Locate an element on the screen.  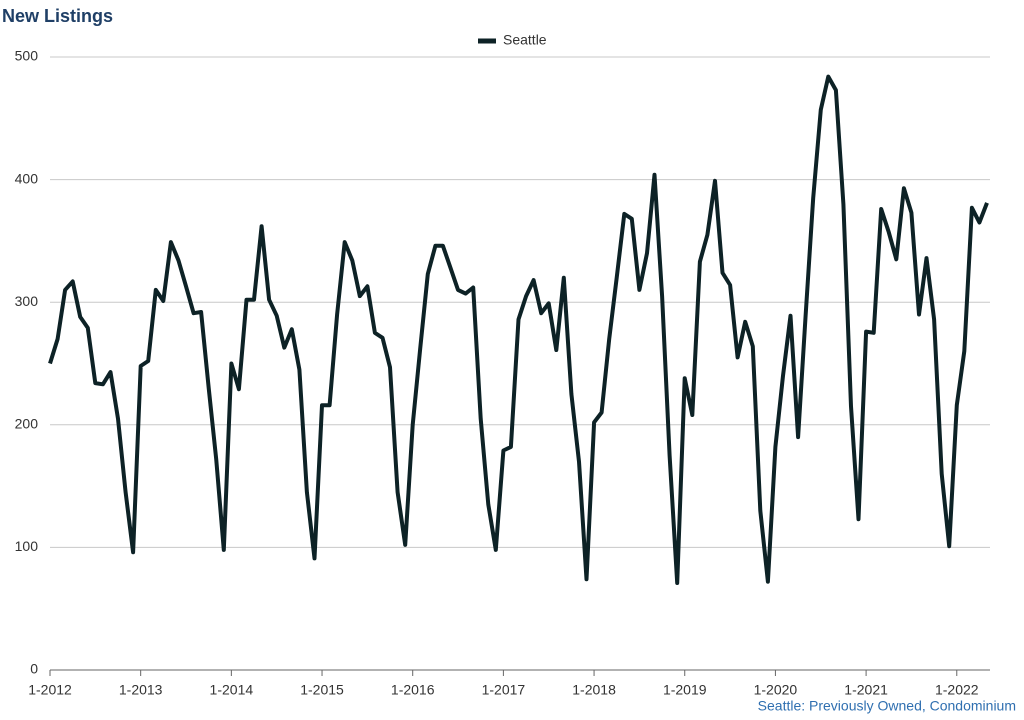
chart-title: New Listings is located at coordinates (57, 16).